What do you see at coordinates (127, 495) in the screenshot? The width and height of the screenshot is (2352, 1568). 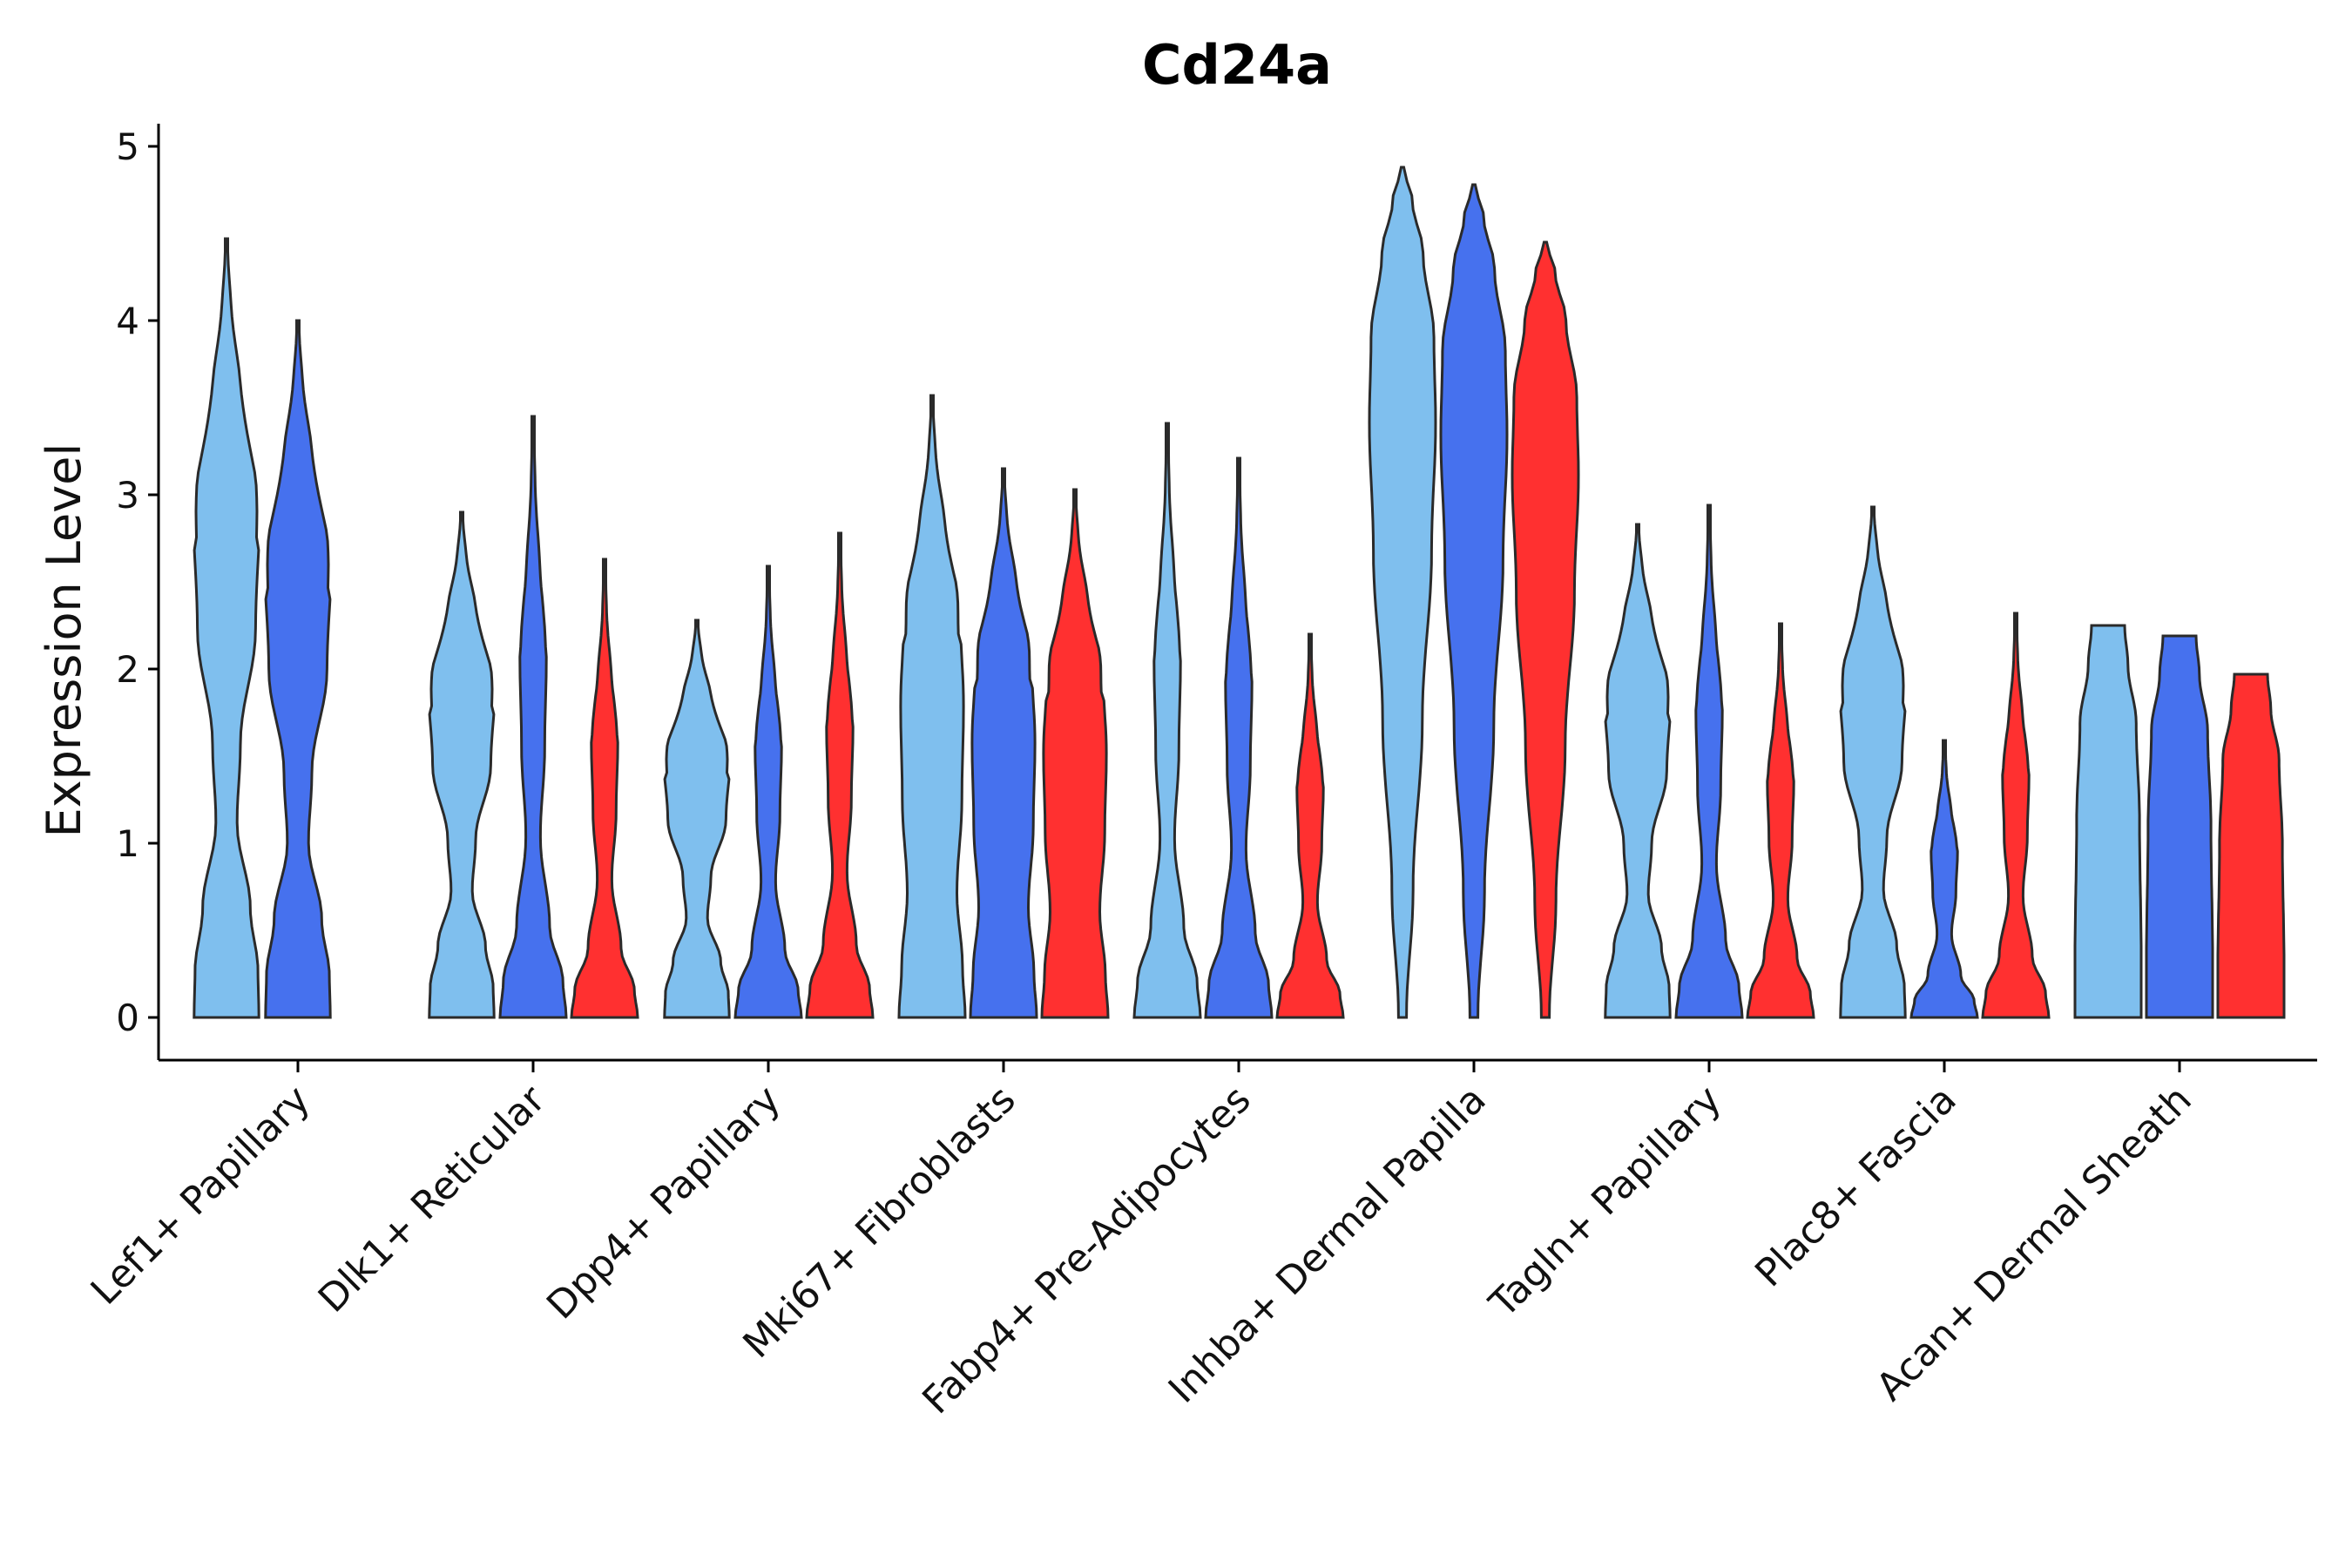 I see `y-tick-label-3: 3` at bounding box center [127, 495].